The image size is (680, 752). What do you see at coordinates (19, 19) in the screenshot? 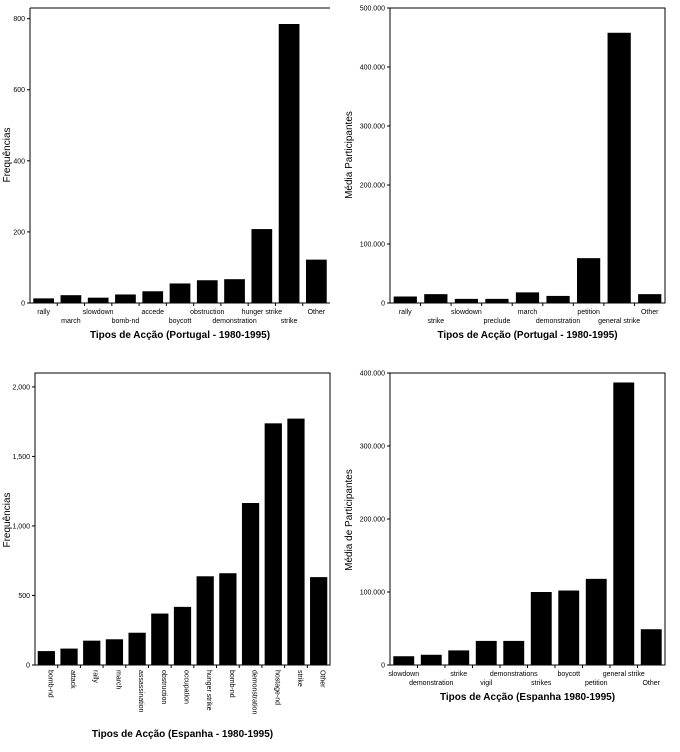
I see `y-tick-label: 800` at bounding box center [19, 19].